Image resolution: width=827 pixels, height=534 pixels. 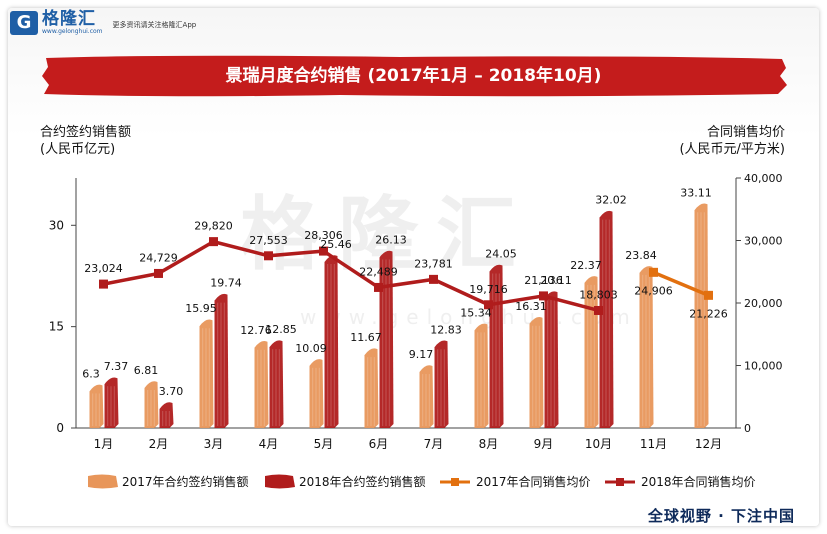 What do you see at coordinates (378, 271) in the screenshot?
I see `line-2018-data-label: 22,489` at bounding box center [378, 271].